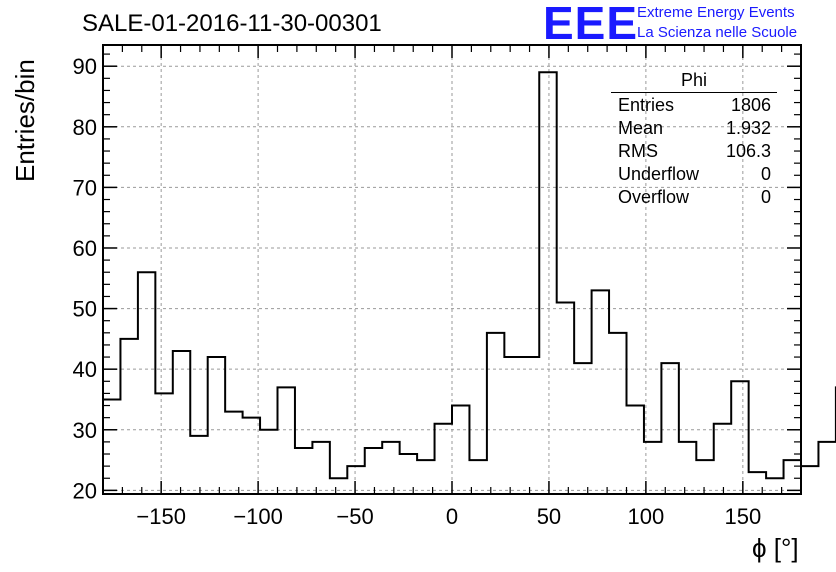  What do you see at coordinates (85, 127) in the screenshot?
I see `y-tick-label: 80` at bounding box center [85, 127].